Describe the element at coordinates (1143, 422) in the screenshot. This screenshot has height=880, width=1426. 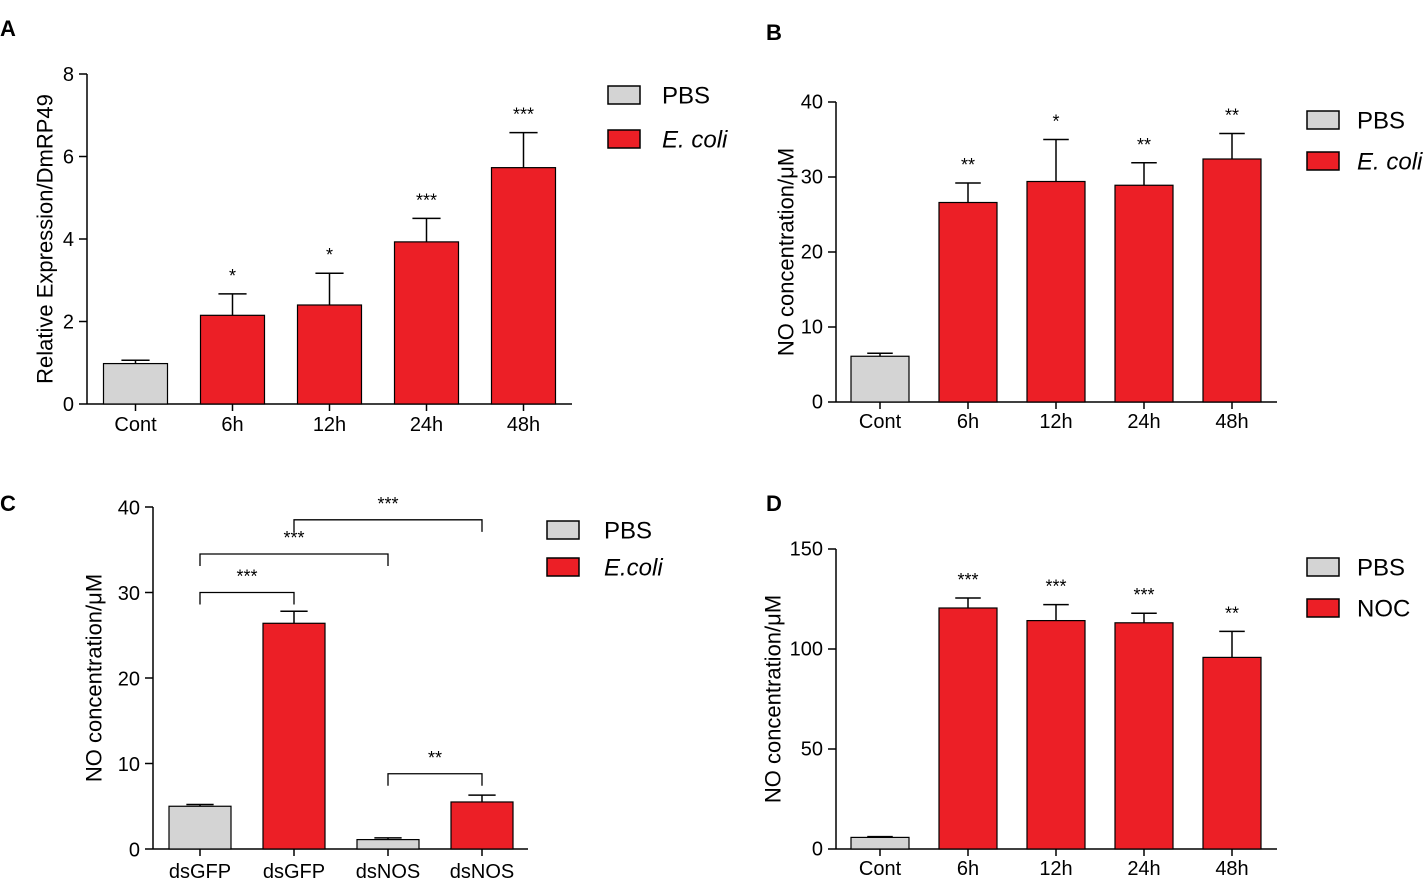
I see `panel-b-x-tick-label: 24h` at that location.